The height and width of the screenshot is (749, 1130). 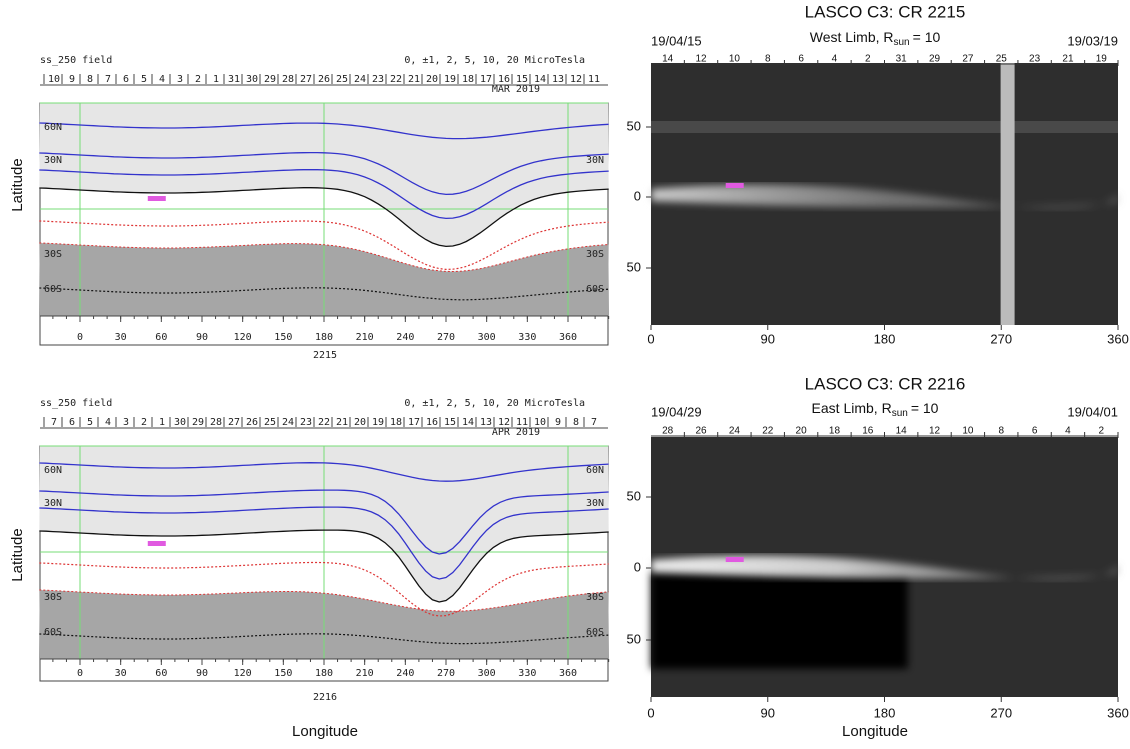 I want to click on top-tick-label: 31, so click(x=902, y=59).